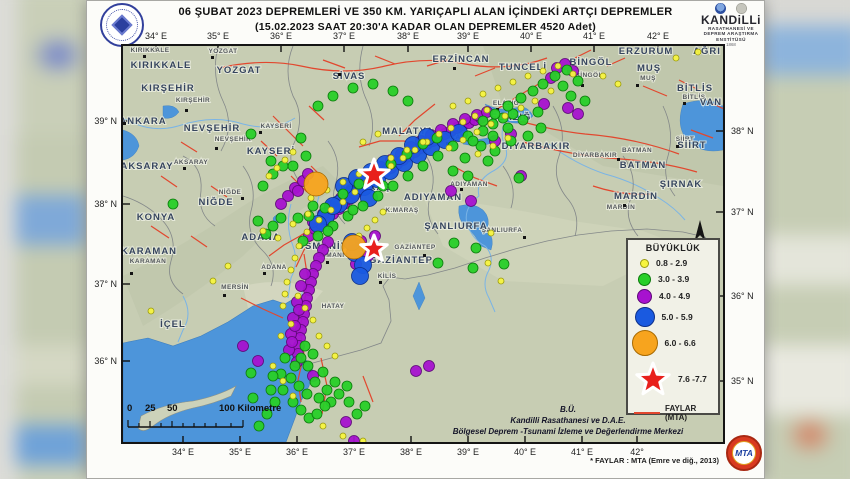  Describe the element at coordinates (731, 20) in the screenshot. I see `kandilli-wordmark: KANDiLLi` at that location.